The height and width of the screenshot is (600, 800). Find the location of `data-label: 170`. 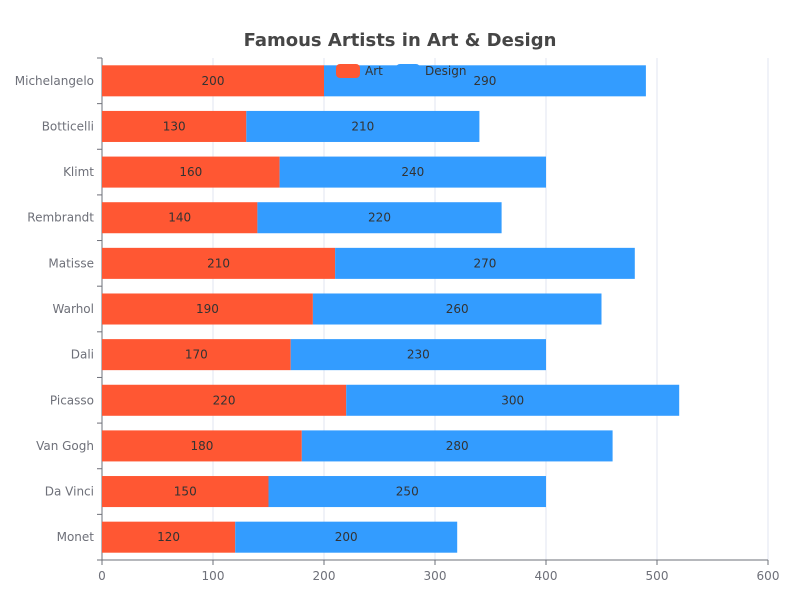

data-label: 170 is located at coordinates (196, 355).